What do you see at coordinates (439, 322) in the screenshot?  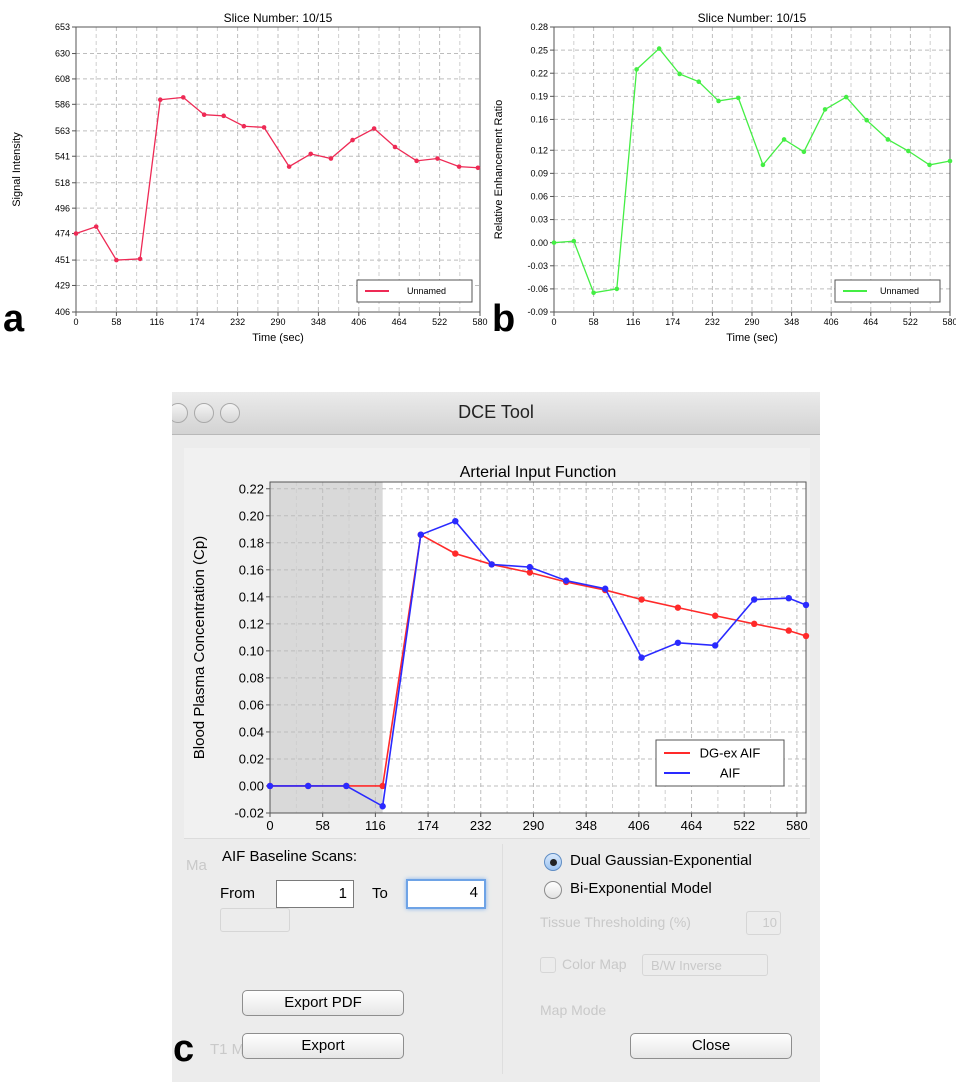 I see `x-tick-label: 522` at bounding box center [439, 322].